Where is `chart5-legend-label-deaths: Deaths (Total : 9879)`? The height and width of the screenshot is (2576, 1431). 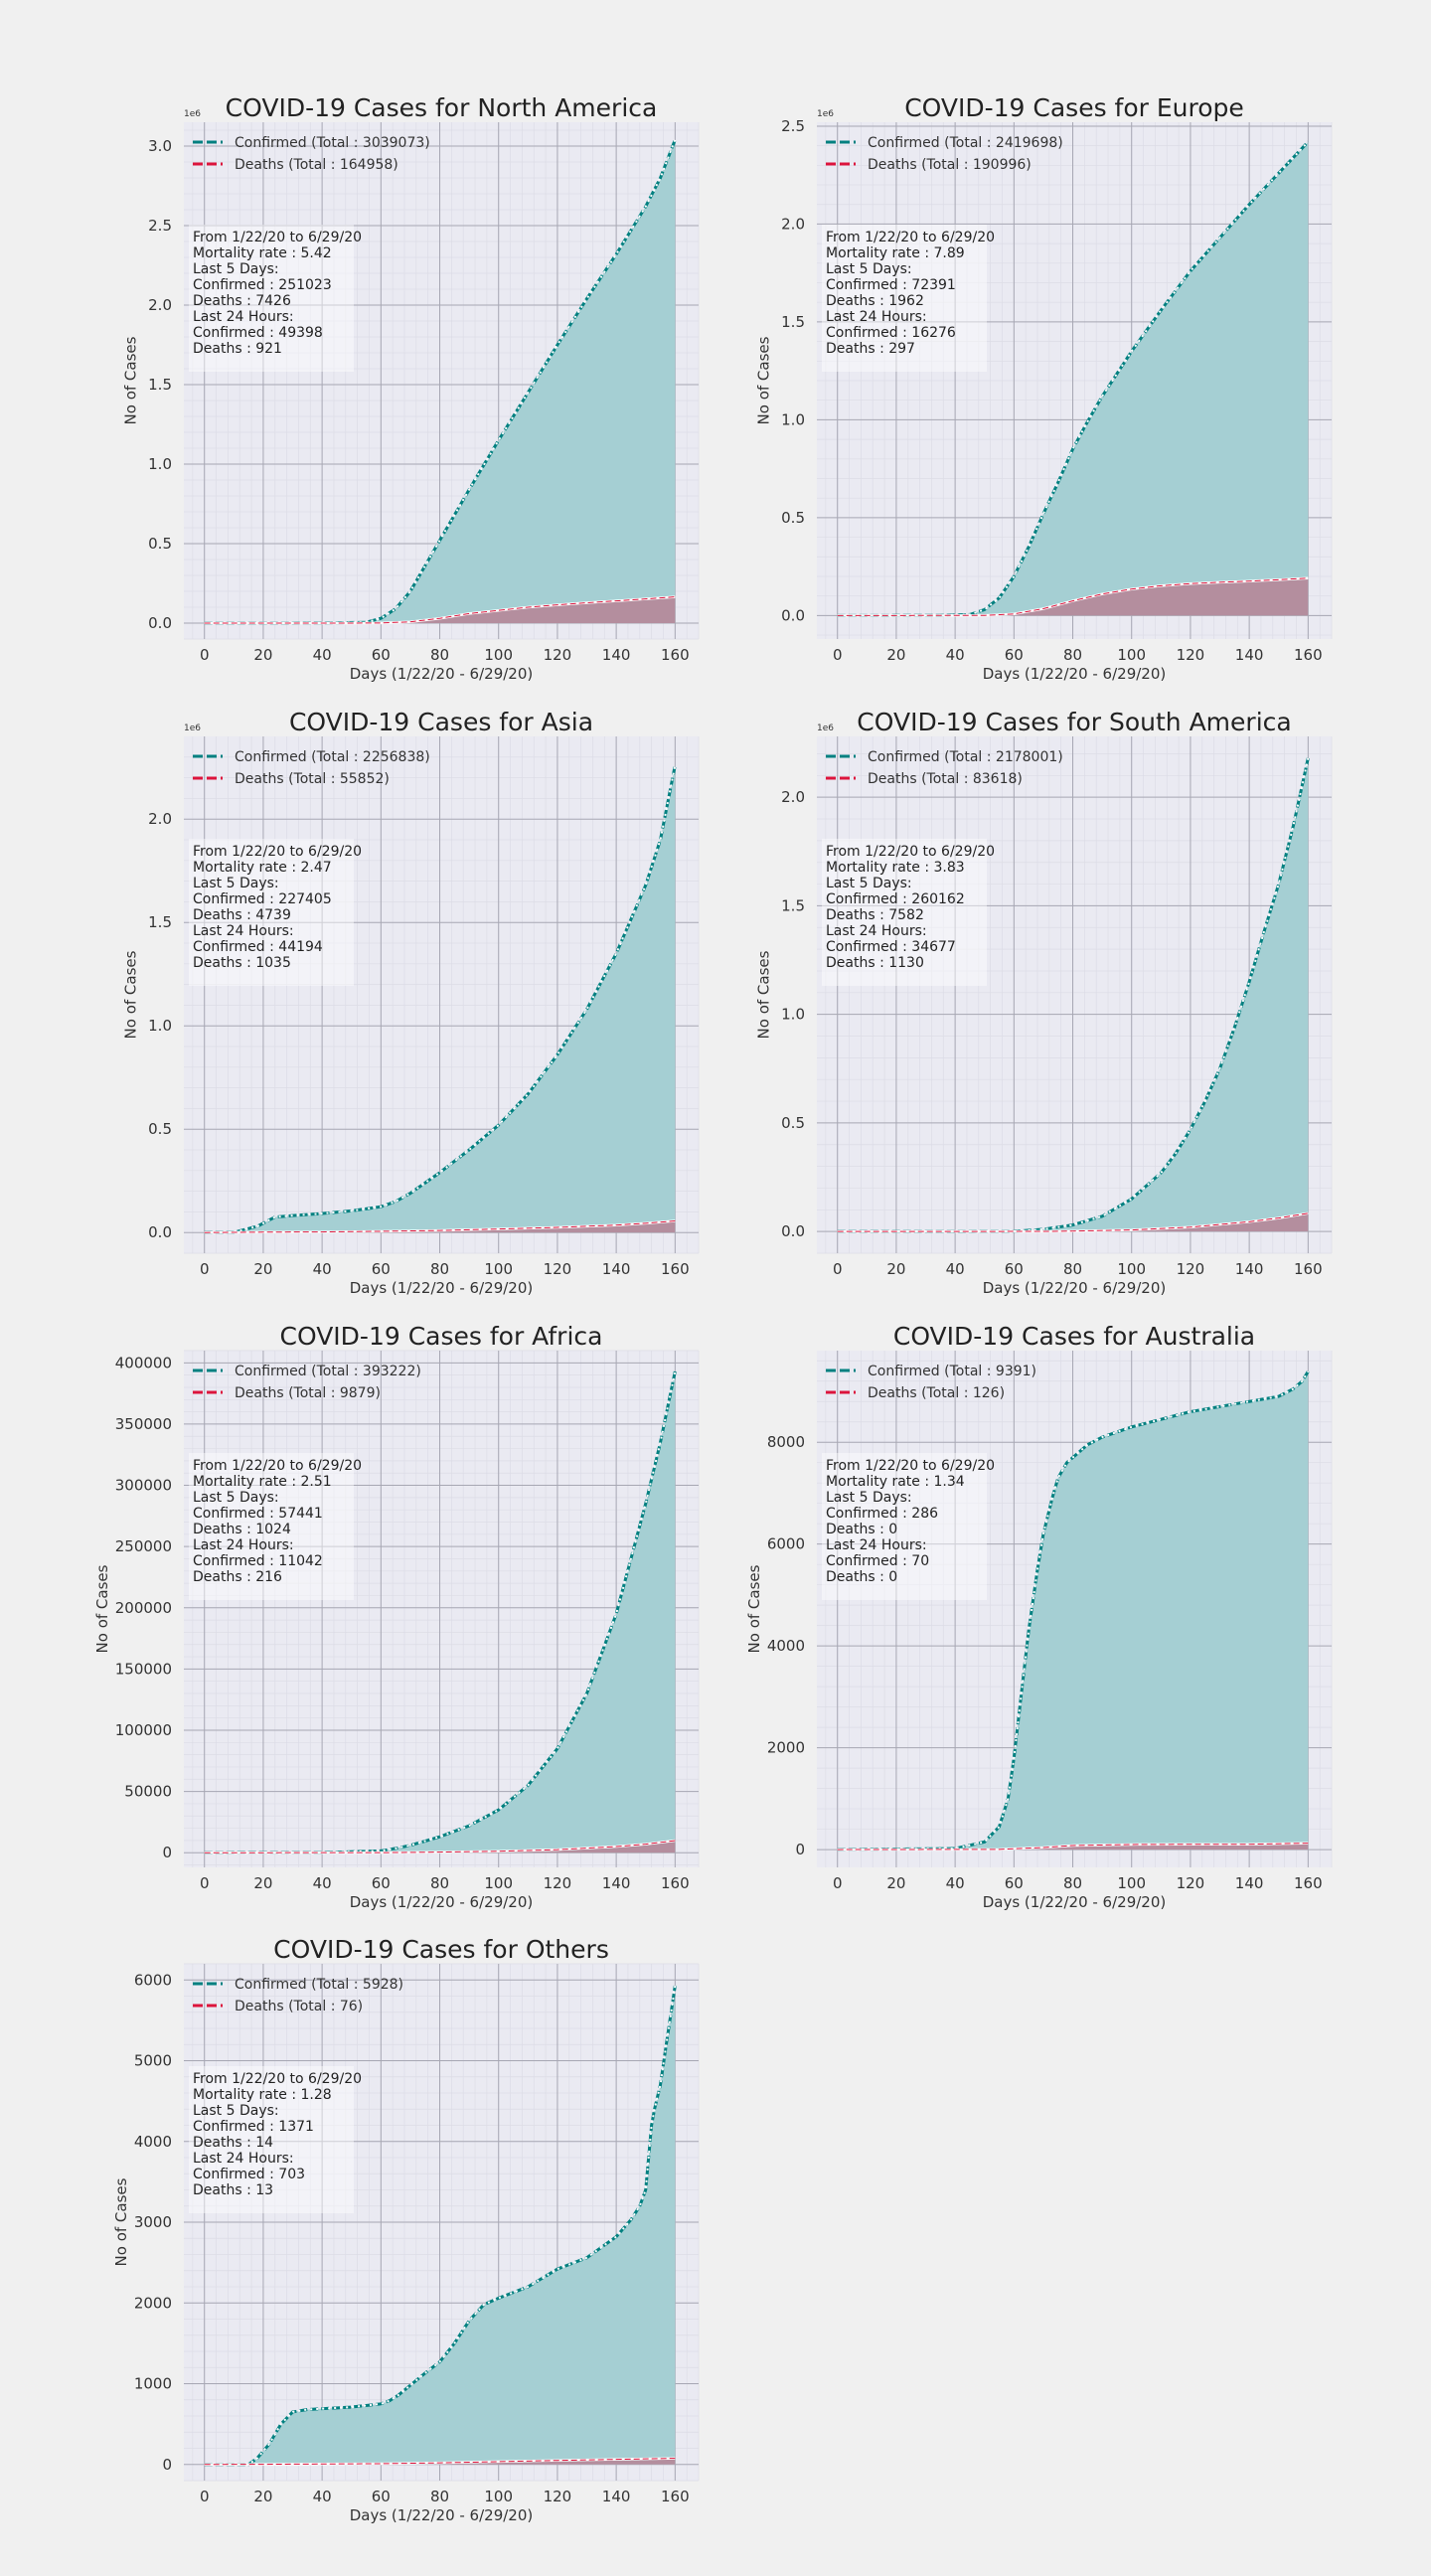 chart5-legend-label-deaths: Deaths (Total : 9879) is located at coordinates (308, 1393).